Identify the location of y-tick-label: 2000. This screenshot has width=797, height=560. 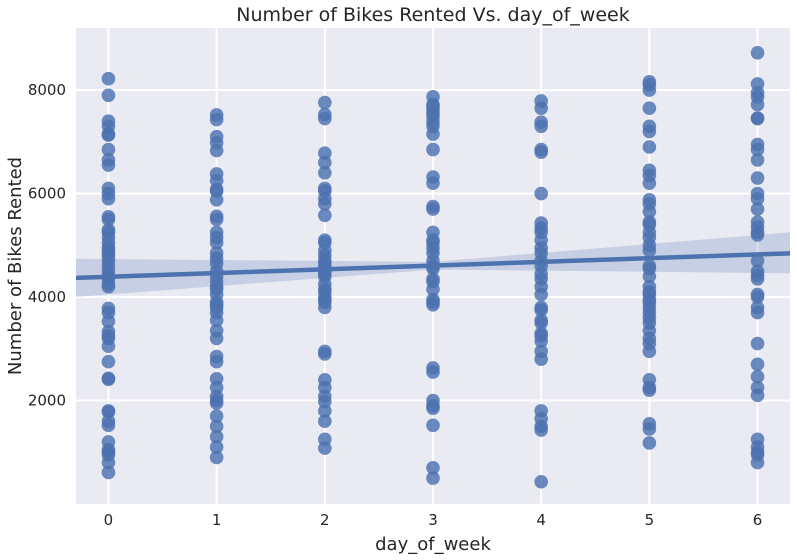
(47, 401).